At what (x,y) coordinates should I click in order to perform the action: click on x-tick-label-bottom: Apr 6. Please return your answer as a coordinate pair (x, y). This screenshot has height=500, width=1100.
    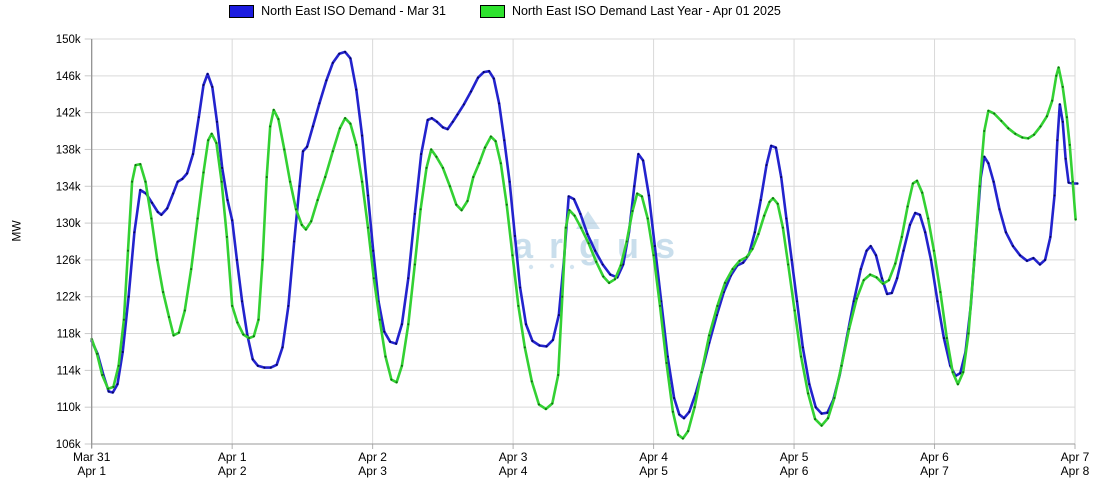
    Looking at the image, I should click on (794, 471).